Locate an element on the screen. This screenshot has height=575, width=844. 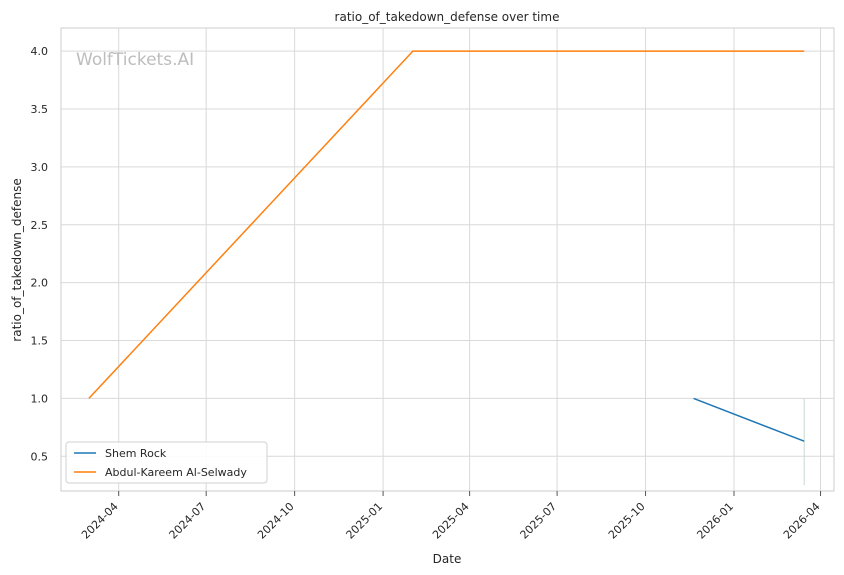
y-tick-label: 1.0 is located at coordinates (40, 398).